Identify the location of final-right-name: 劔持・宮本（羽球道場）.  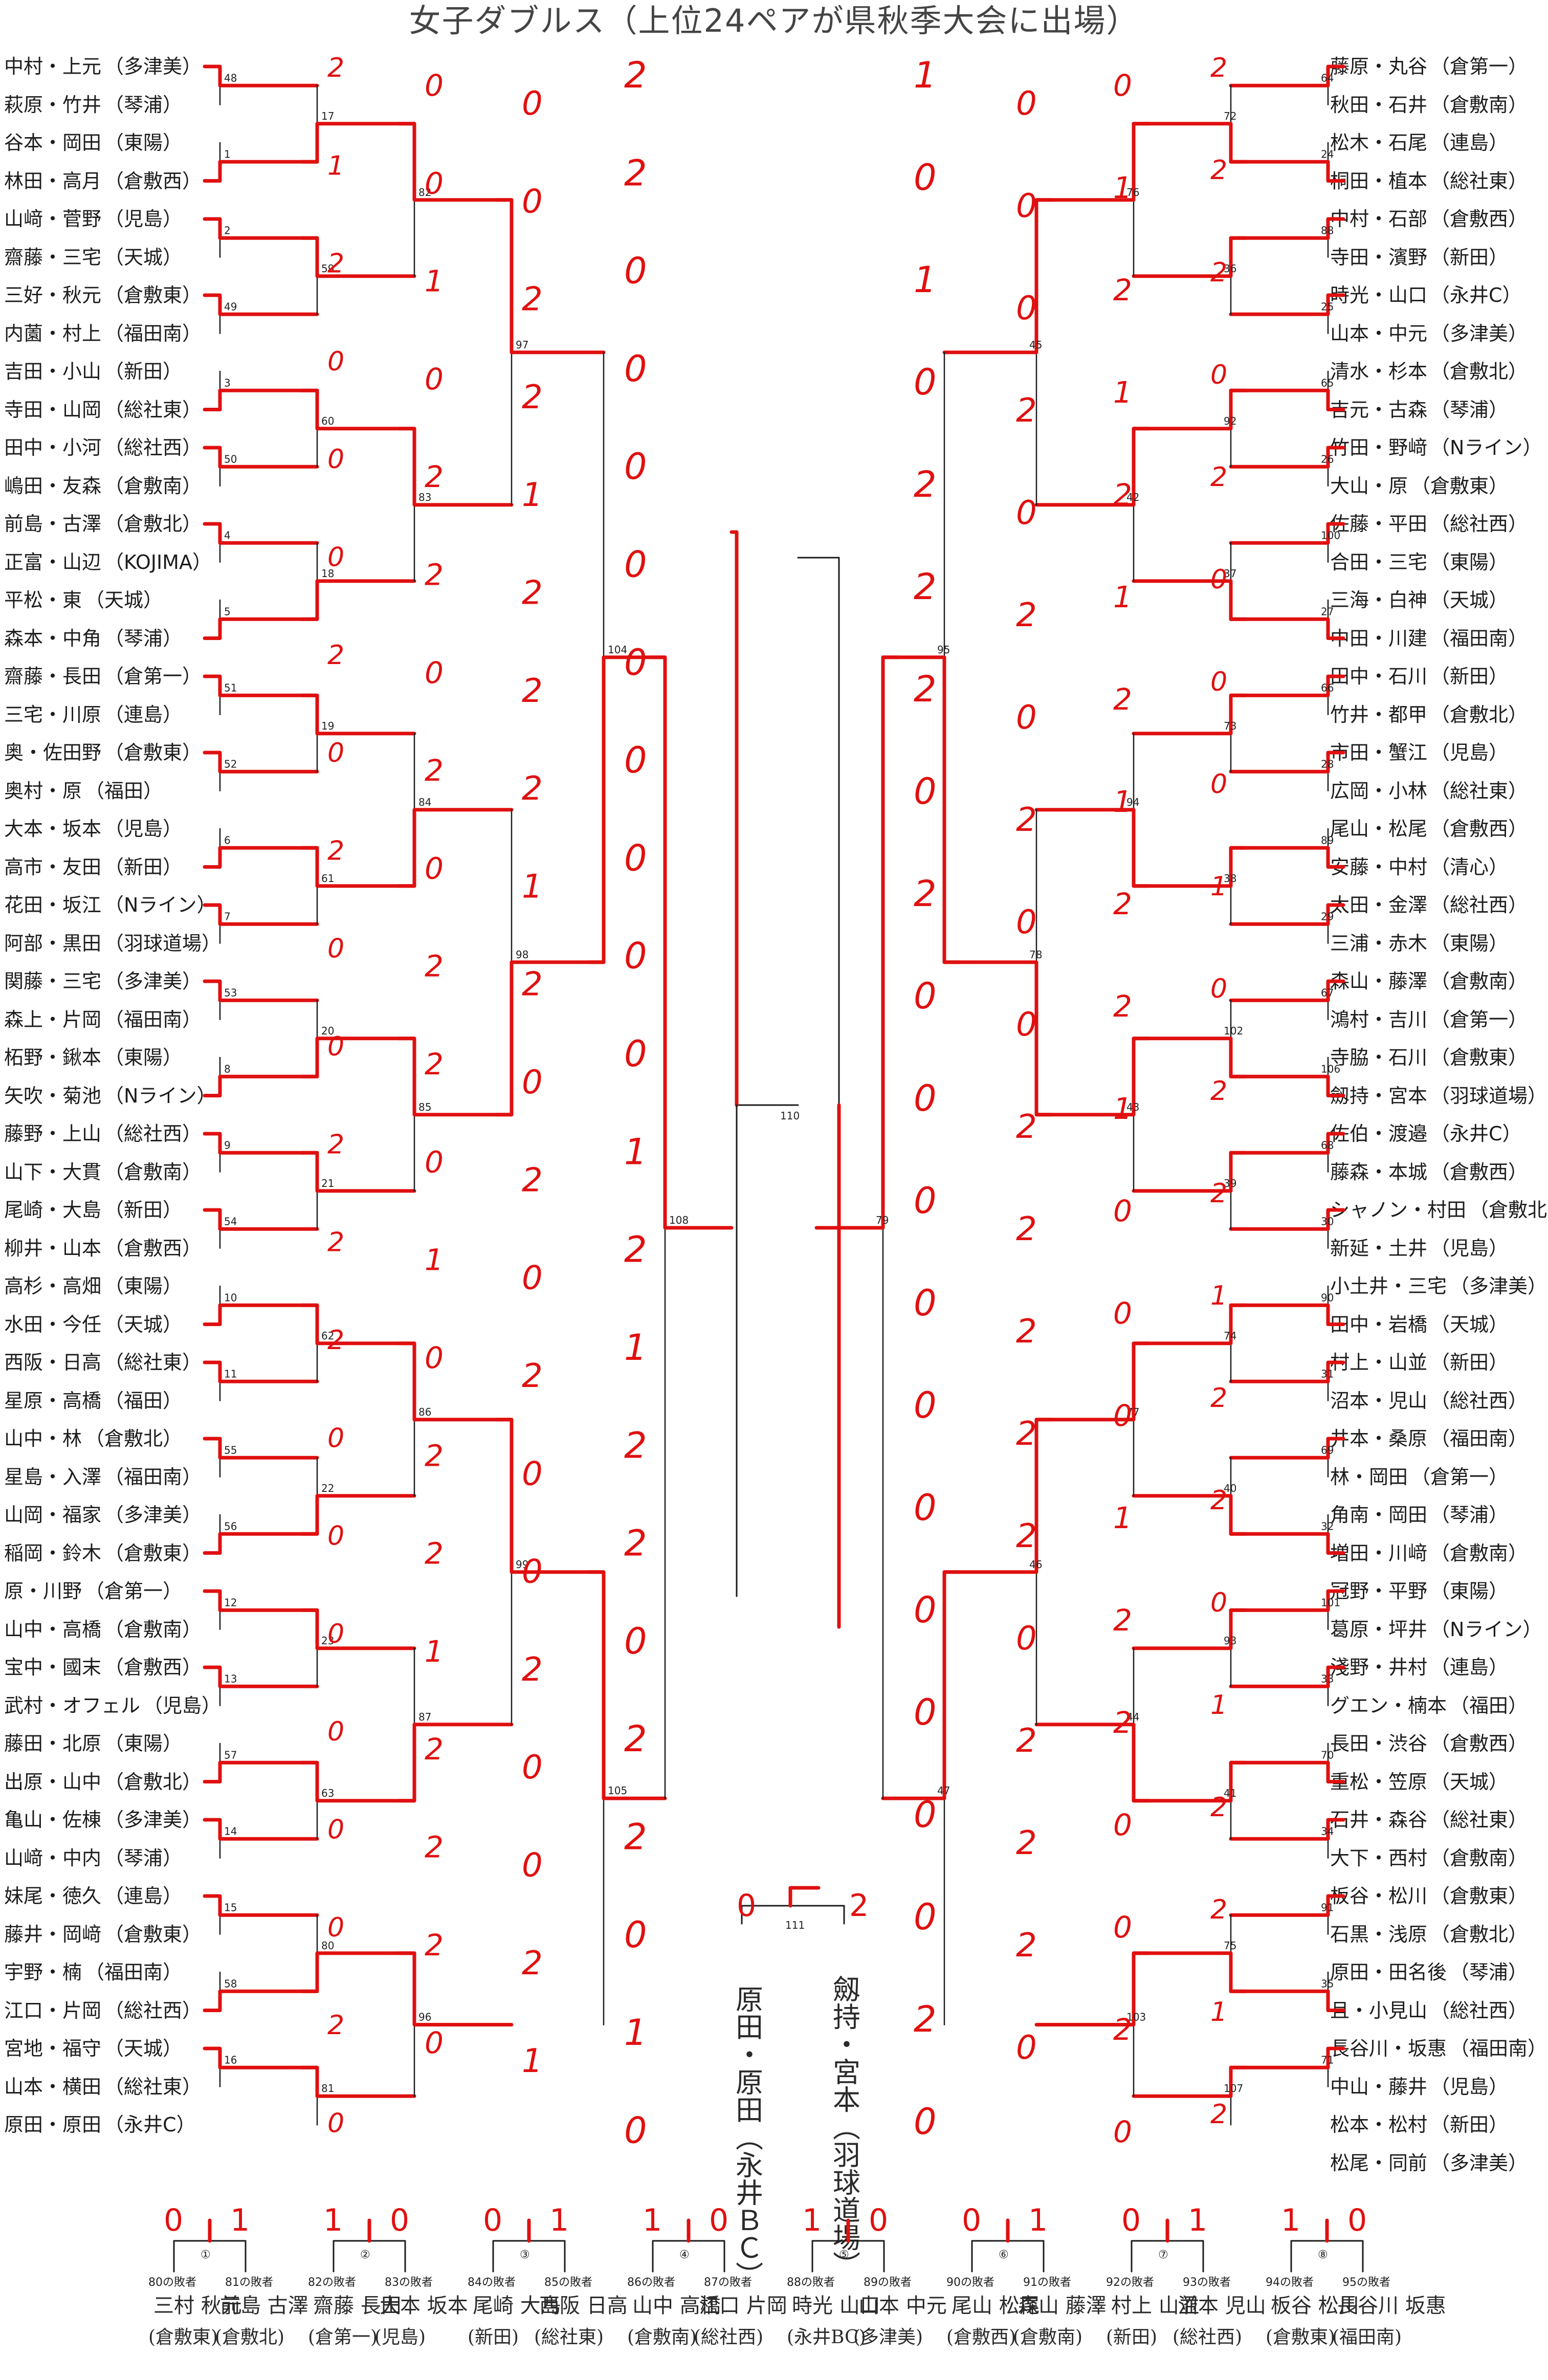
(844, 2127).